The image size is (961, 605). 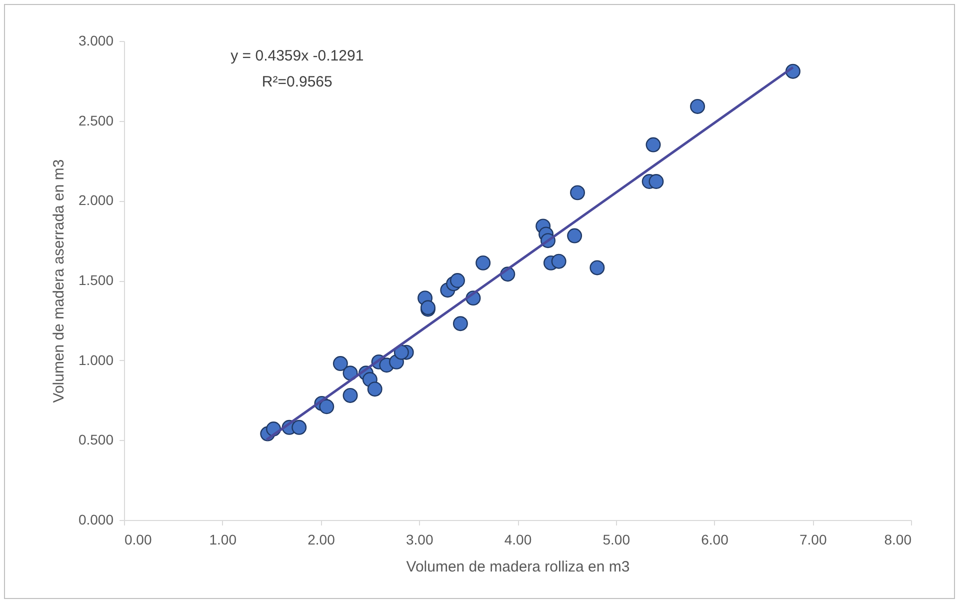 I want to click on x-tick-label: 8.00, so click(x=898, y=540).